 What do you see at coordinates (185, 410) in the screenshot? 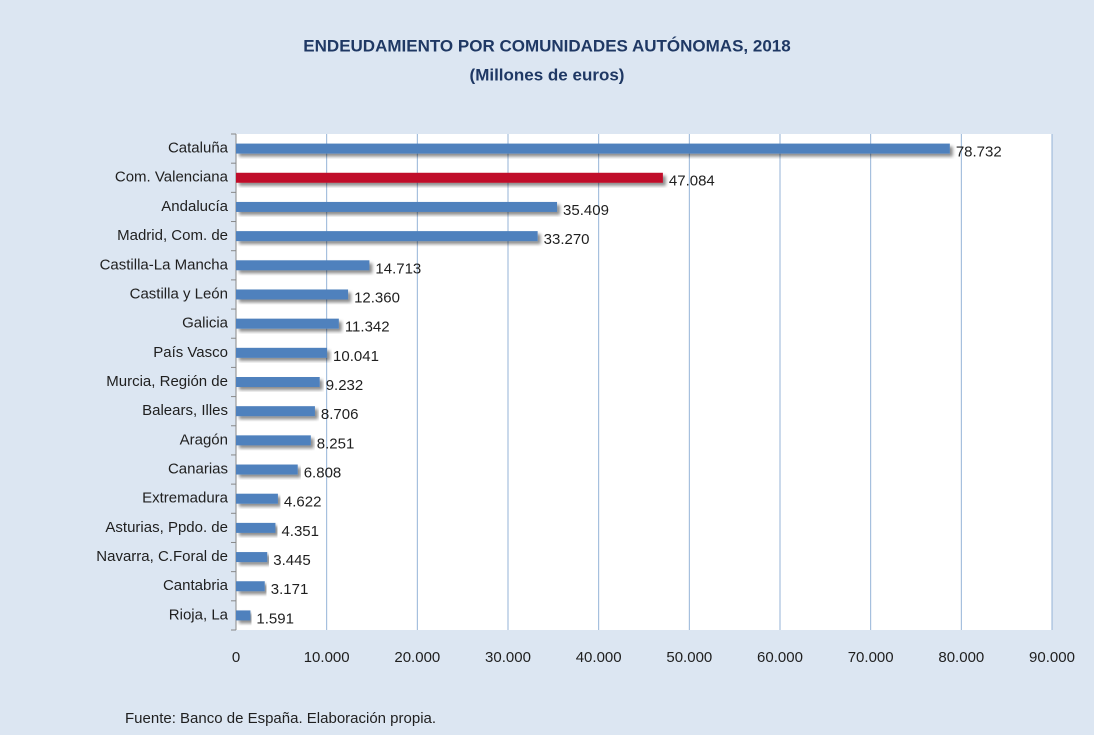
I see `y-tick-label: Balears, Illes` at bounding box center [185, 410].